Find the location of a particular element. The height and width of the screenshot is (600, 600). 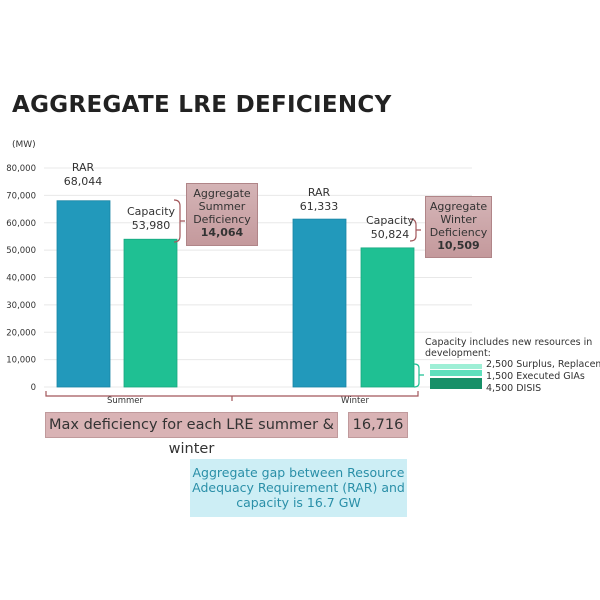

summer-capacity-label: Capacity 53,980 is located at coordinates (151, 219).